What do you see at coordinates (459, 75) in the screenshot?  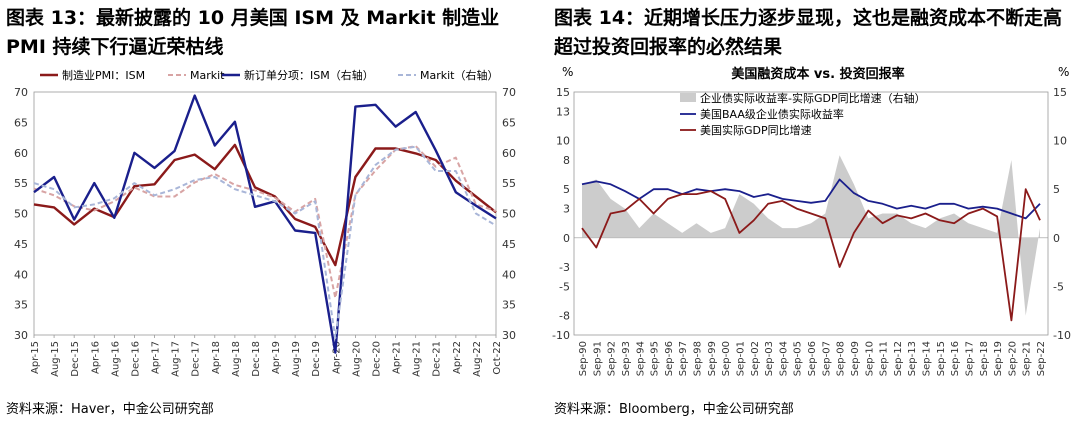 I see `legend-label-3: Markit（右轴）` at bounding box center [459, 75].